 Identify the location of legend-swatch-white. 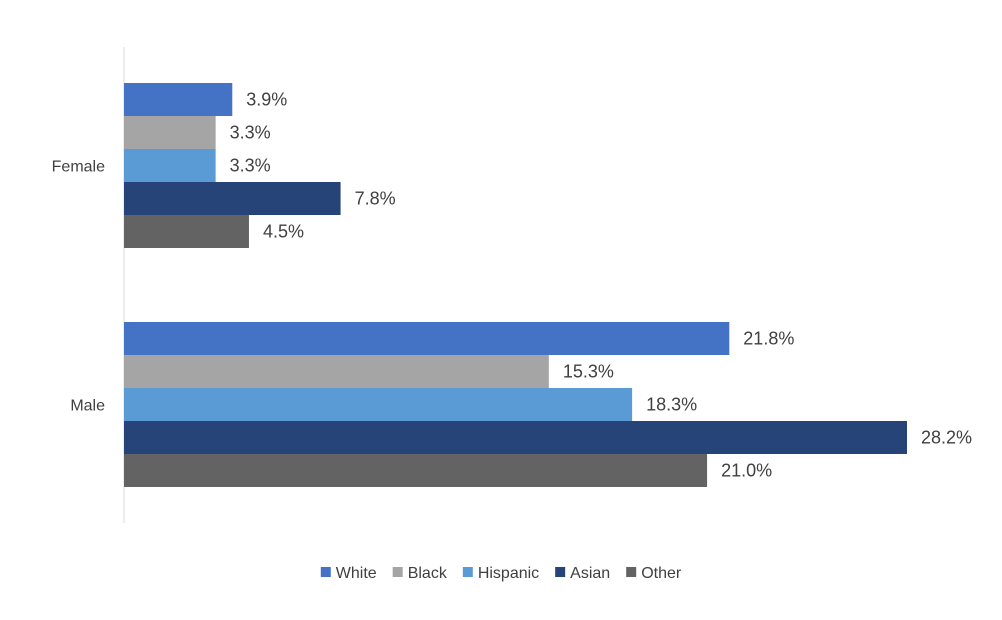
(325, 572).